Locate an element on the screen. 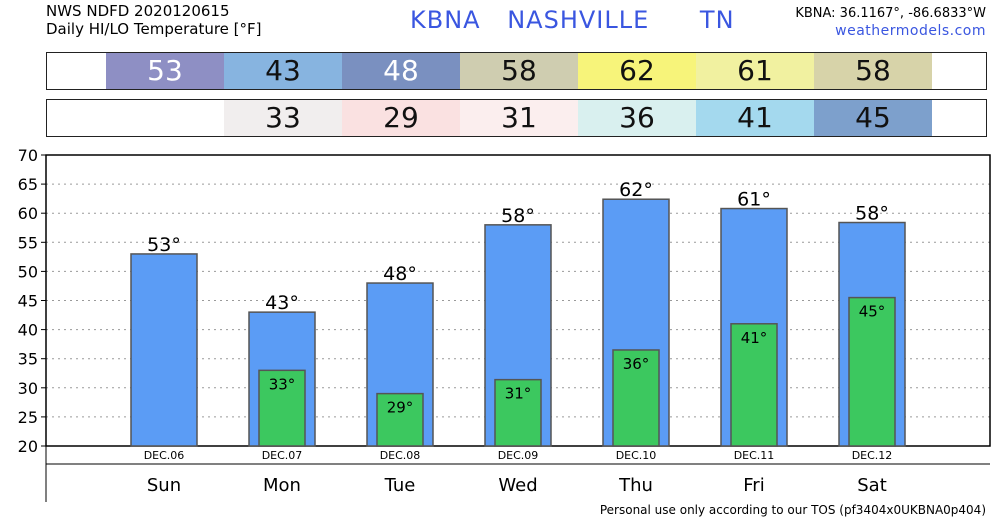 This screenshot has width=1000, height=520. low-label: 36° is located at coordinates (636, 364).